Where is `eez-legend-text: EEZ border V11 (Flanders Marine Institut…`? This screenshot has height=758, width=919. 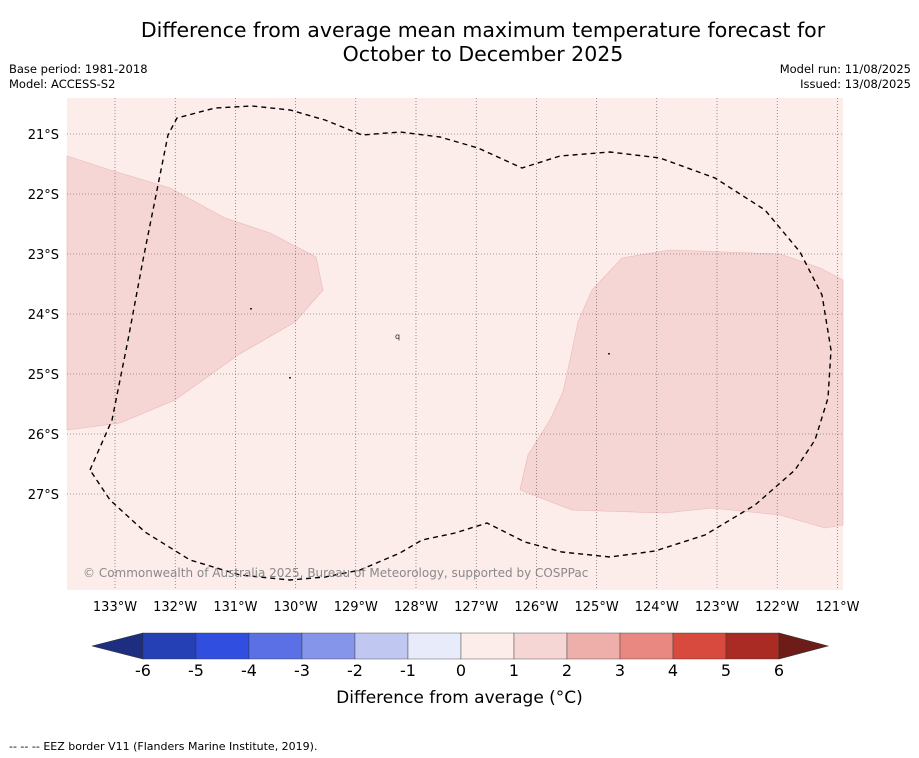 eez-legend-text: EEZ border V11 (Flanders Marine Institut… is located at coordinates (180, 746).